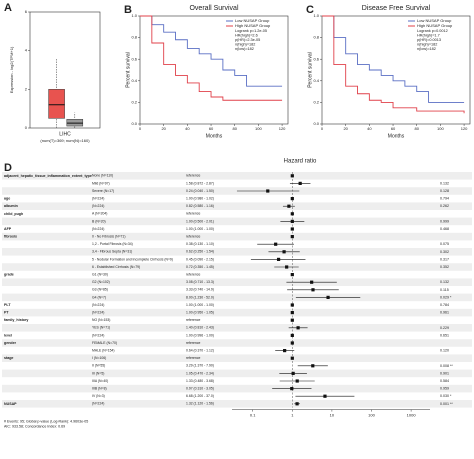  What do you see at coordinates (432, 31) in the screenshot?
I see `annotation: Logrank p=0.0012` at bounding box center [432, 31].